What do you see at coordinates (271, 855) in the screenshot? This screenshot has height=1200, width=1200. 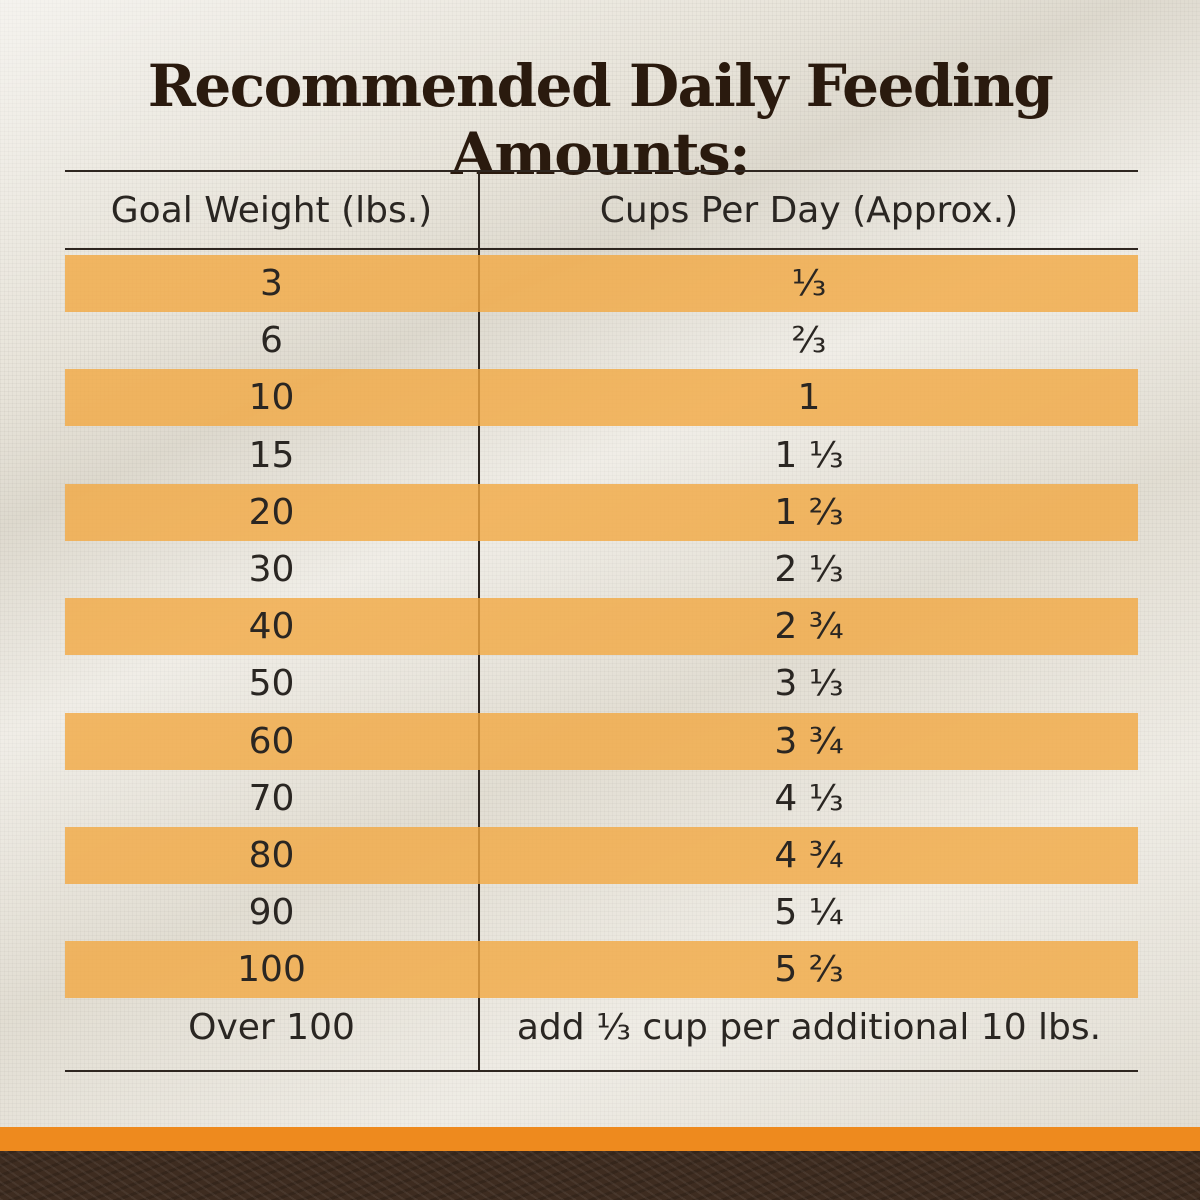 I see `goal-weight-cell: 80` at bounding box center [271, 855].